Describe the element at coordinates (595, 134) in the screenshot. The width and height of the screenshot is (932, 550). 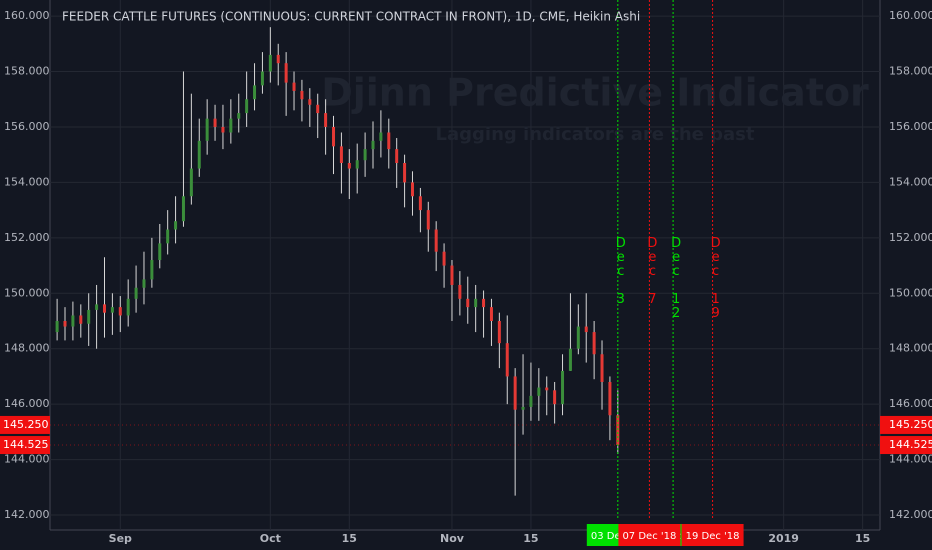
I see `watermark-subtitle: Lagging indicators are the past` at that location.